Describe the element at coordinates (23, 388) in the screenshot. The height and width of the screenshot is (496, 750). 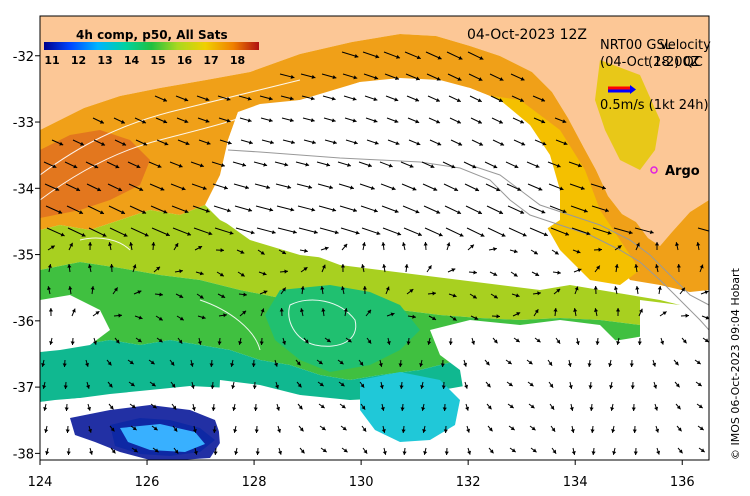
I see `y-tick-label: -37` at that location.